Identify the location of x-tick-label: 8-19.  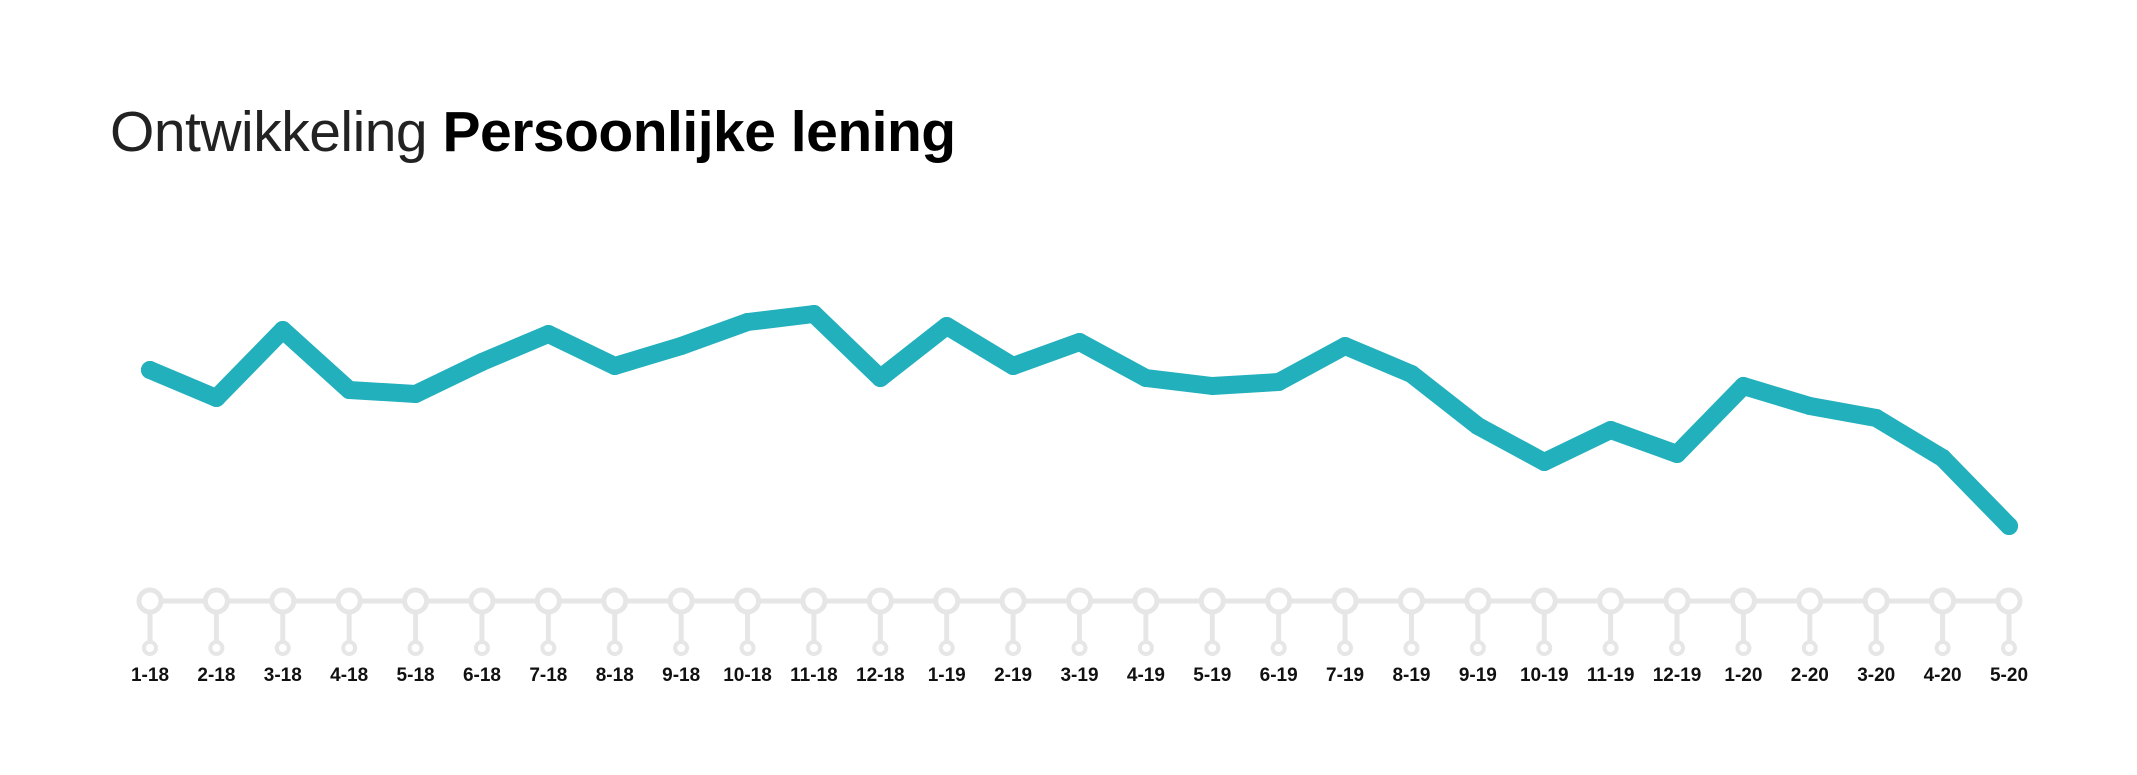
(1411, 675).